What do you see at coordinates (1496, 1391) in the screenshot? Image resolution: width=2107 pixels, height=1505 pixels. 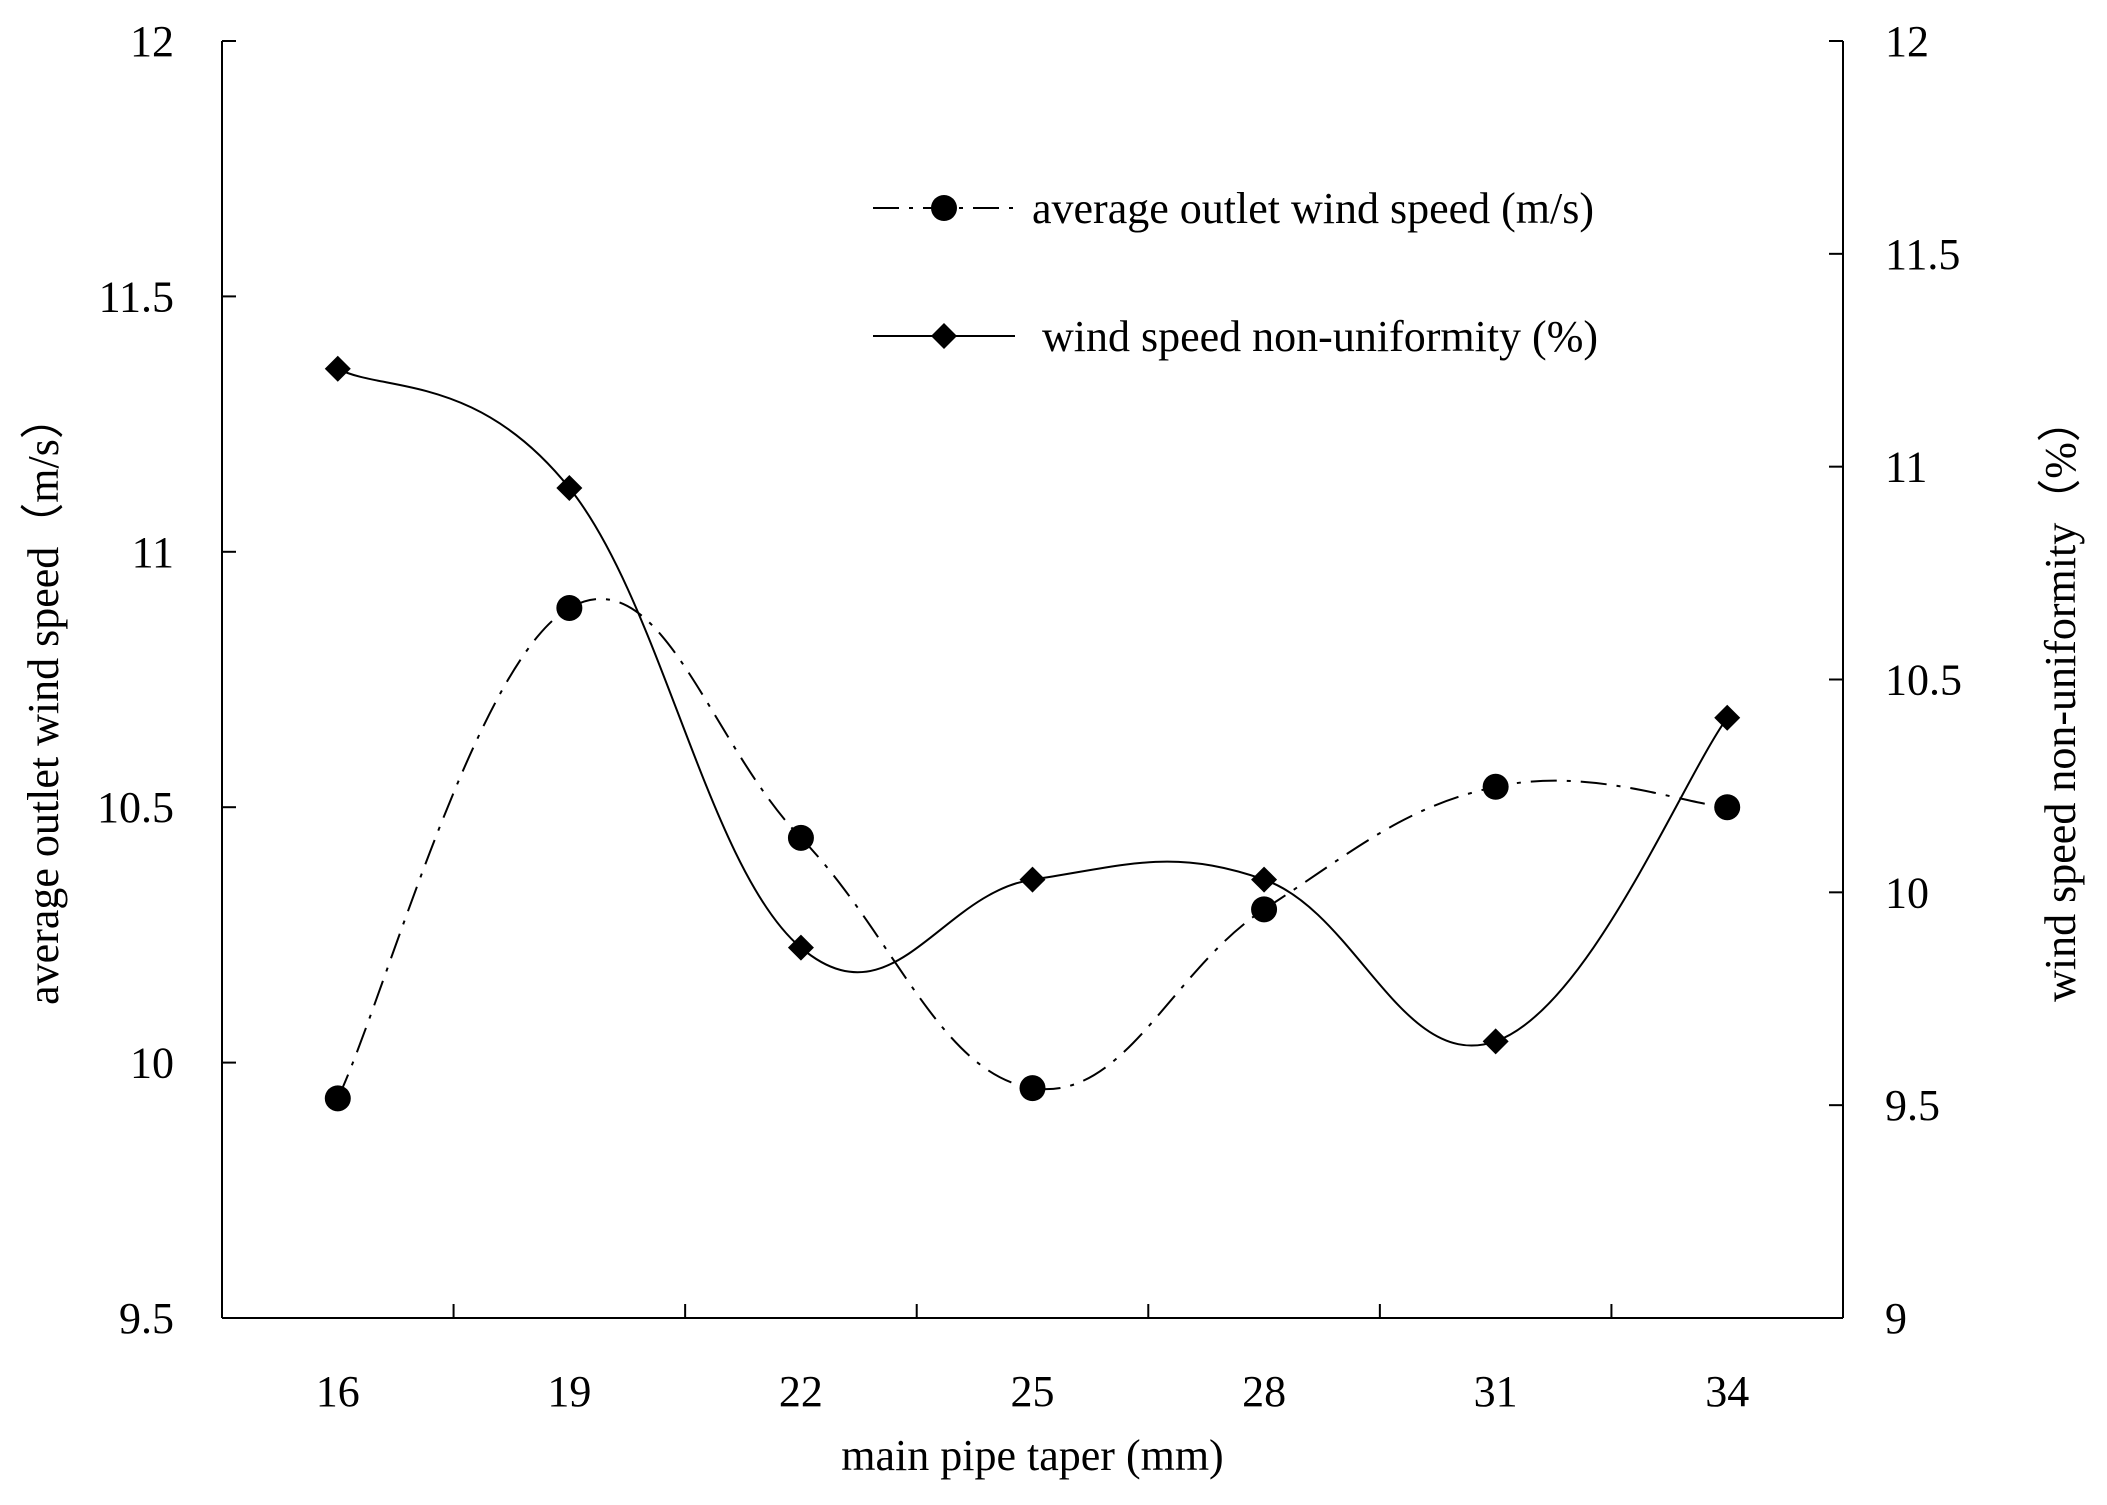 I see `x-tick-label: 31` at bounding box center [1496, 1391].